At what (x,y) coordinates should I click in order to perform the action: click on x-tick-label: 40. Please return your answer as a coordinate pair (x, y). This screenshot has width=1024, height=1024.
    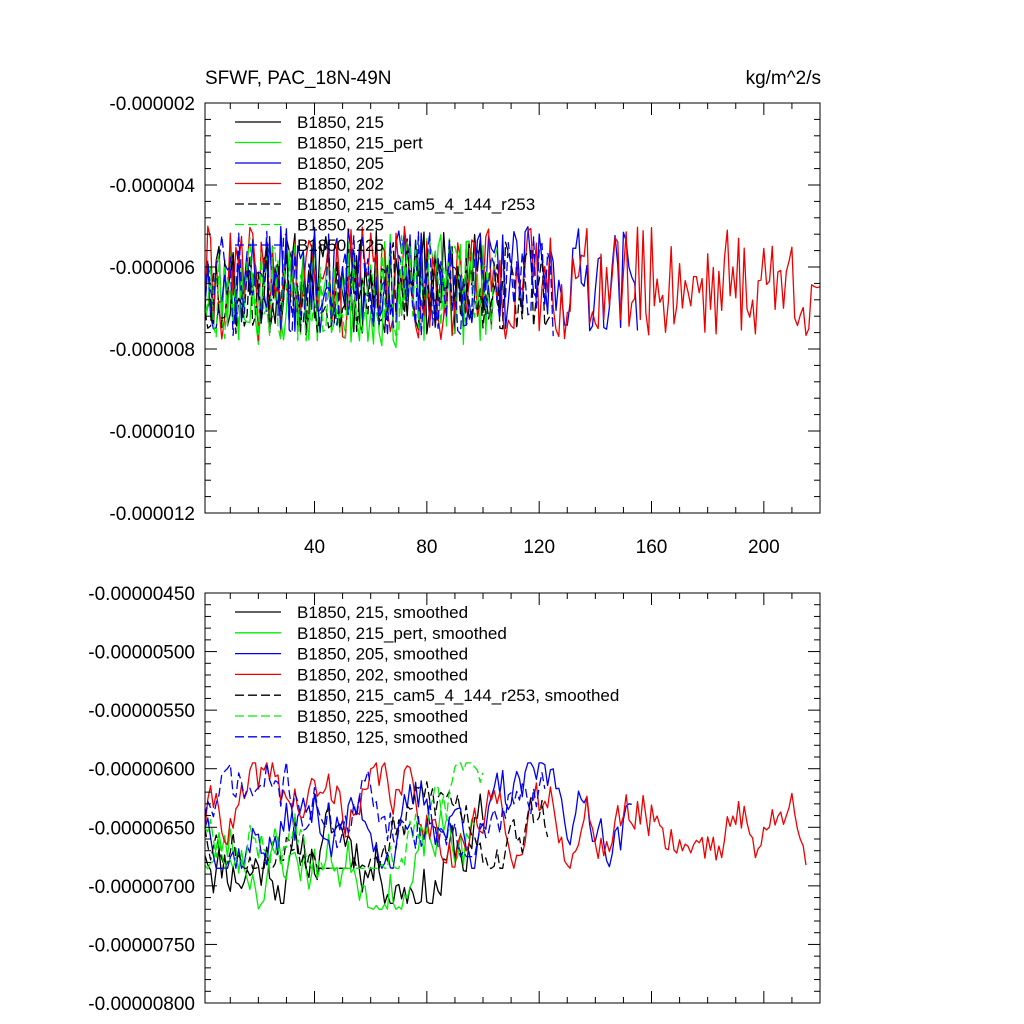
    Looking at the image, I should click on (314, 547).